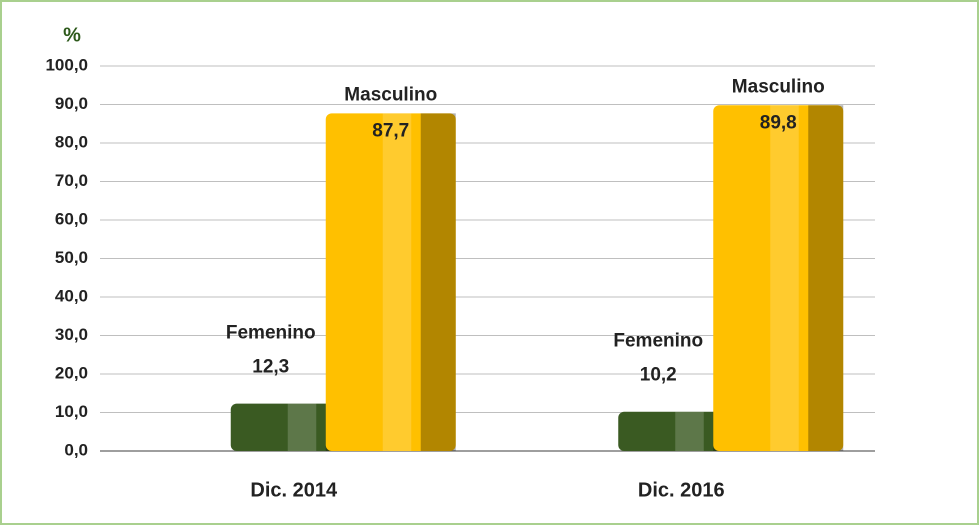  What do you see at coordinates (658, 375) in the screenshot?
I see `data-label: 10,2` at bounding box center [658, 375].